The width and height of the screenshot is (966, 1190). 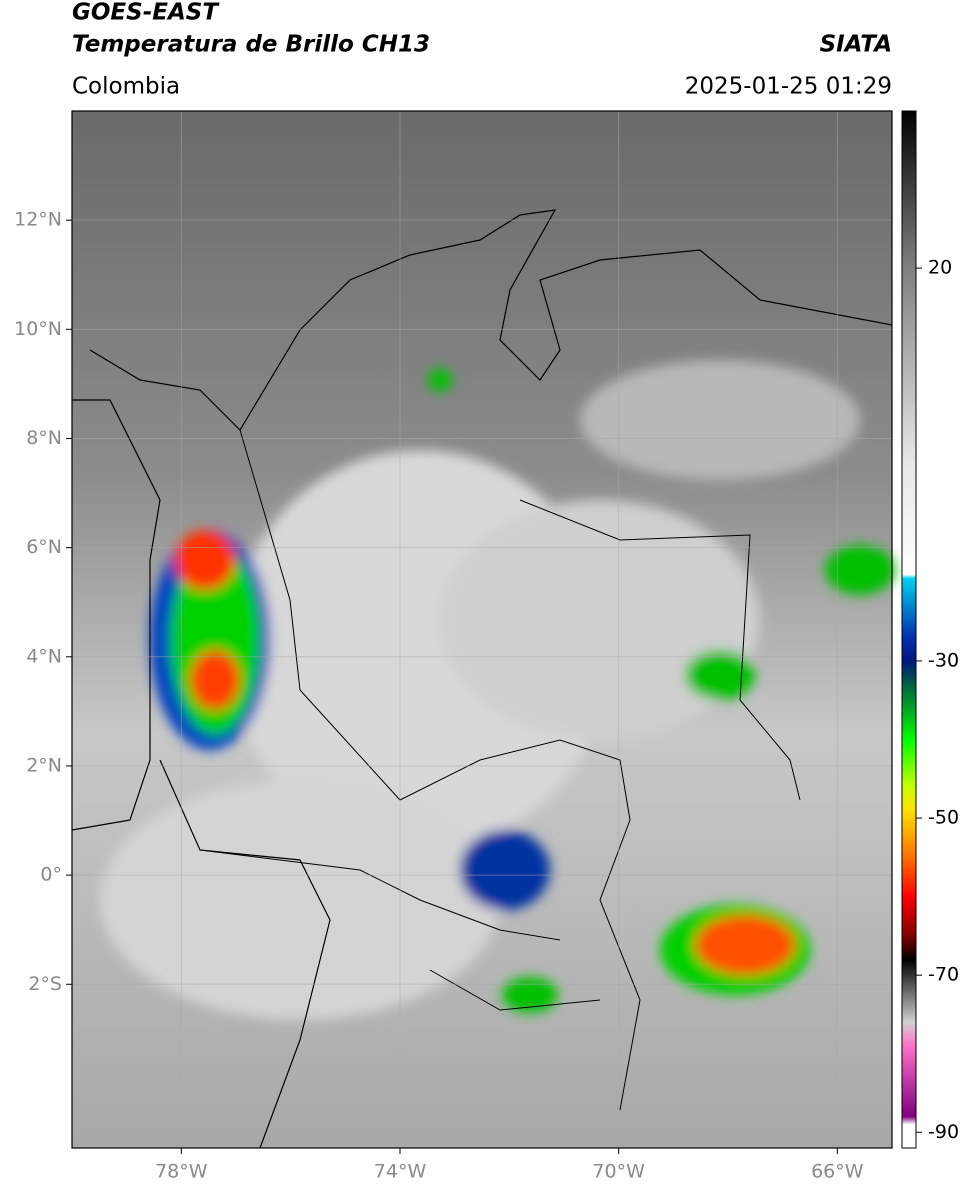 I want to click on y-tick-label: 10°N, so click(x=38, y=329).